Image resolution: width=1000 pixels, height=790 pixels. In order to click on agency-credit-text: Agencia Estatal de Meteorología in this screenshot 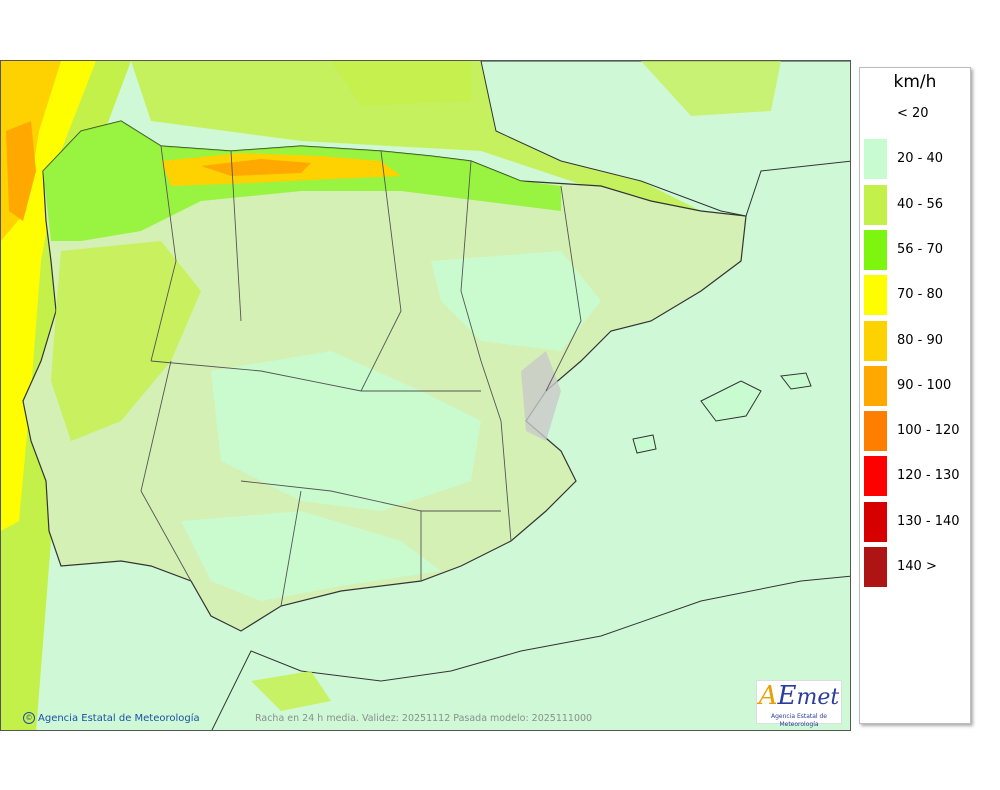, I will do `click(119, 718)`.